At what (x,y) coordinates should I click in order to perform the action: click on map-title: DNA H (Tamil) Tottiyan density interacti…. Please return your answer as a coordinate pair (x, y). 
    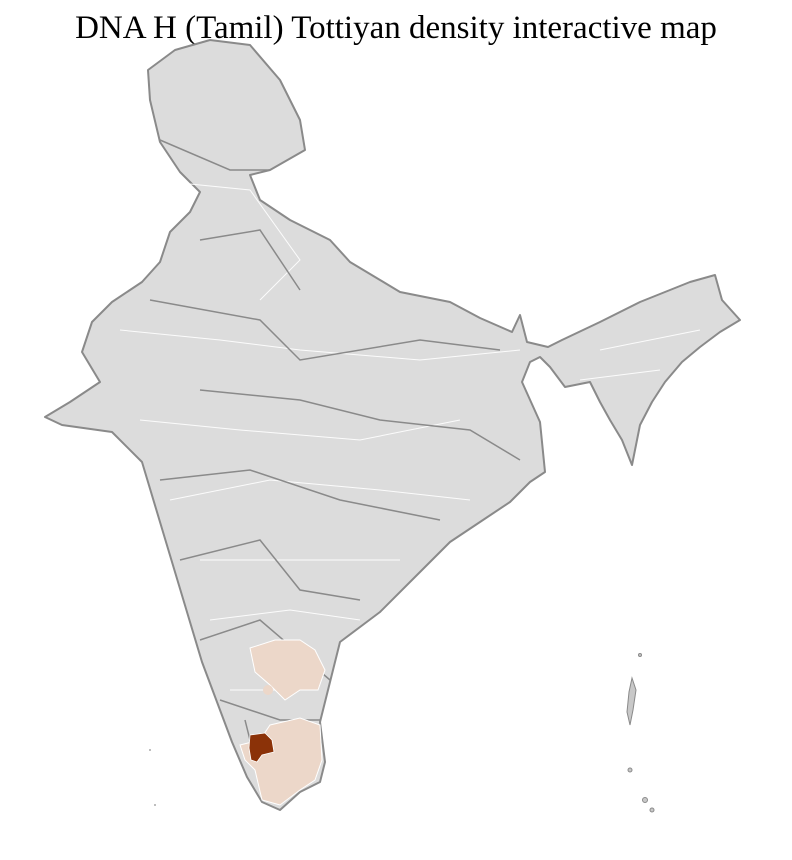
    Looking at the image, I should click on (396, 28).